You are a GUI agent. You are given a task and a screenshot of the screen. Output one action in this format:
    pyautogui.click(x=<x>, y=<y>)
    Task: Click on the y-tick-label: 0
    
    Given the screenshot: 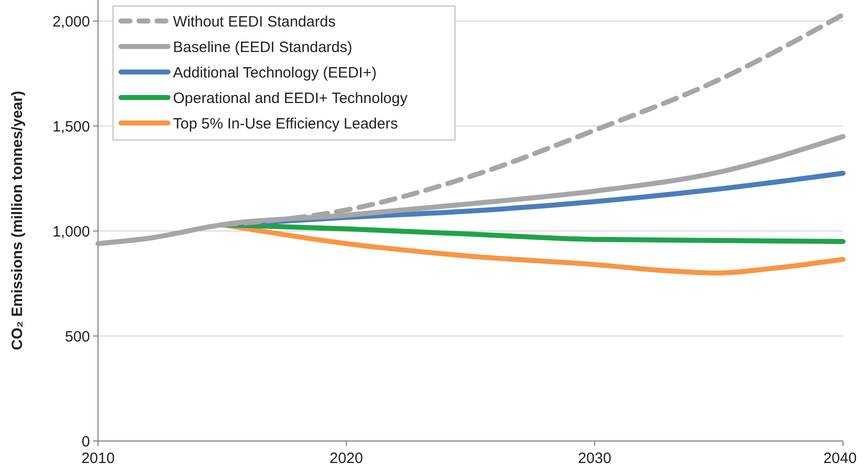 What is the action you would take?
    pyautogui.click(x=86, y=441)
    